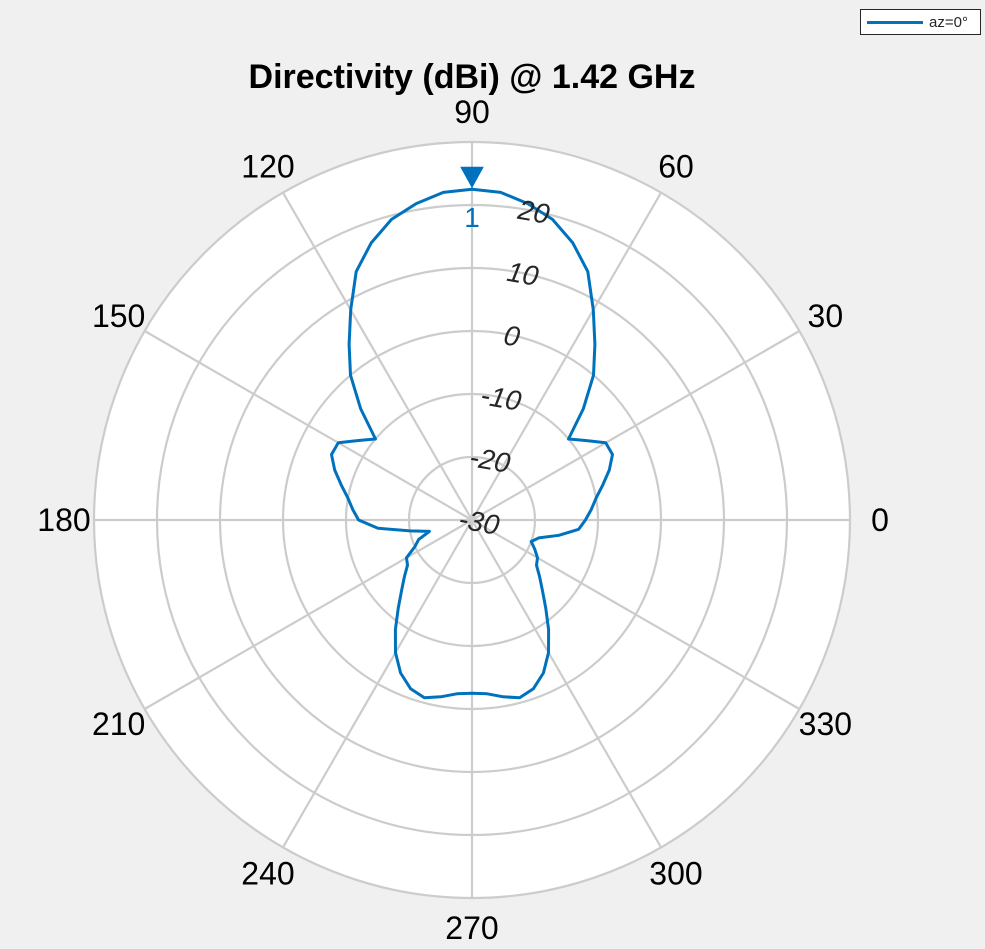  I want to click on legend: az=0°, so click(920, 22).